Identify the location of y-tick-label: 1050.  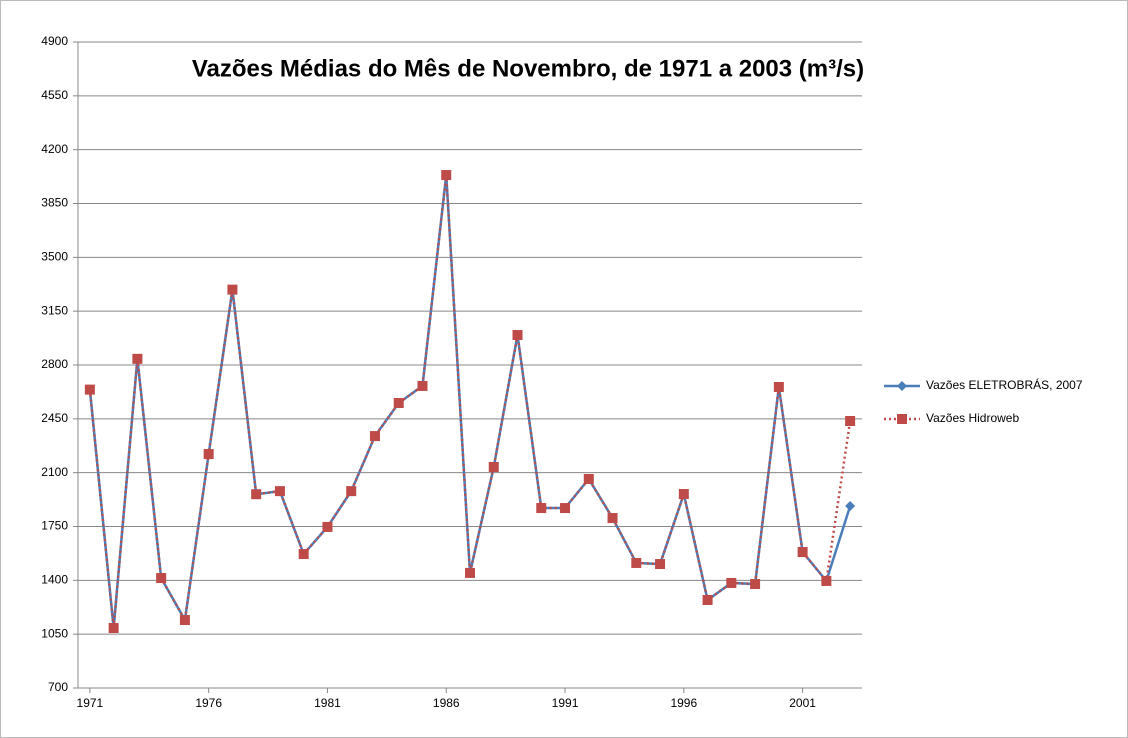
(54, 633).